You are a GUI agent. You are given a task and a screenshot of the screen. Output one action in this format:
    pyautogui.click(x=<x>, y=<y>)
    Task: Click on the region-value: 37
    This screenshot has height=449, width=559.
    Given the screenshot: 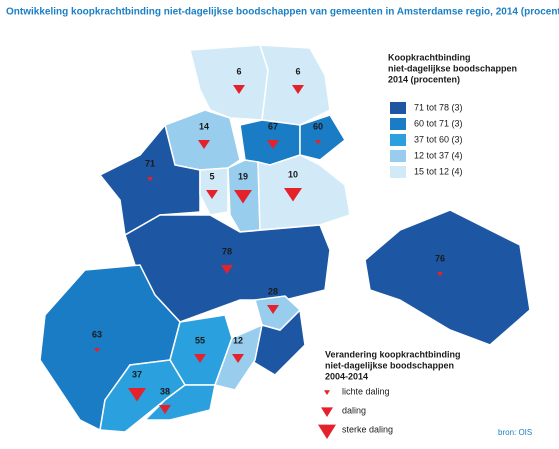 What is the action you would take?
    pyautogui.click(x=137, y=374)
    